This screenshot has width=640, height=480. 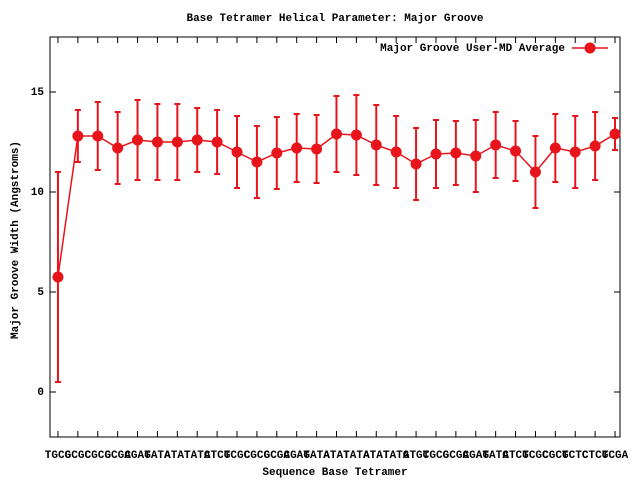 What do you see at coordinates (396, 456) in the screenshot?
I see `x-tick-label: TATG` at bounding box center [396, 456].